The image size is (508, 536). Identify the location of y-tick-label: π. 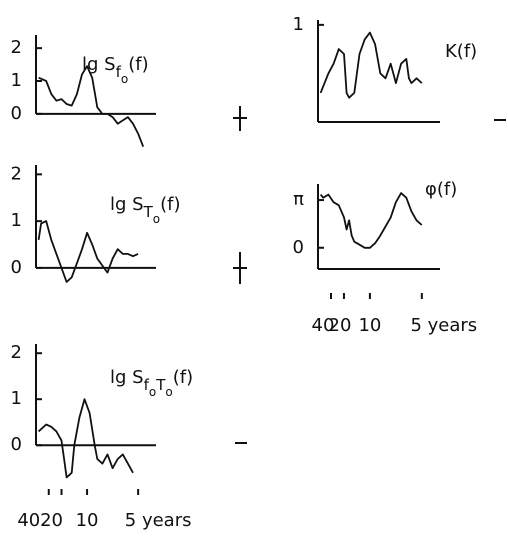
(298, 199).